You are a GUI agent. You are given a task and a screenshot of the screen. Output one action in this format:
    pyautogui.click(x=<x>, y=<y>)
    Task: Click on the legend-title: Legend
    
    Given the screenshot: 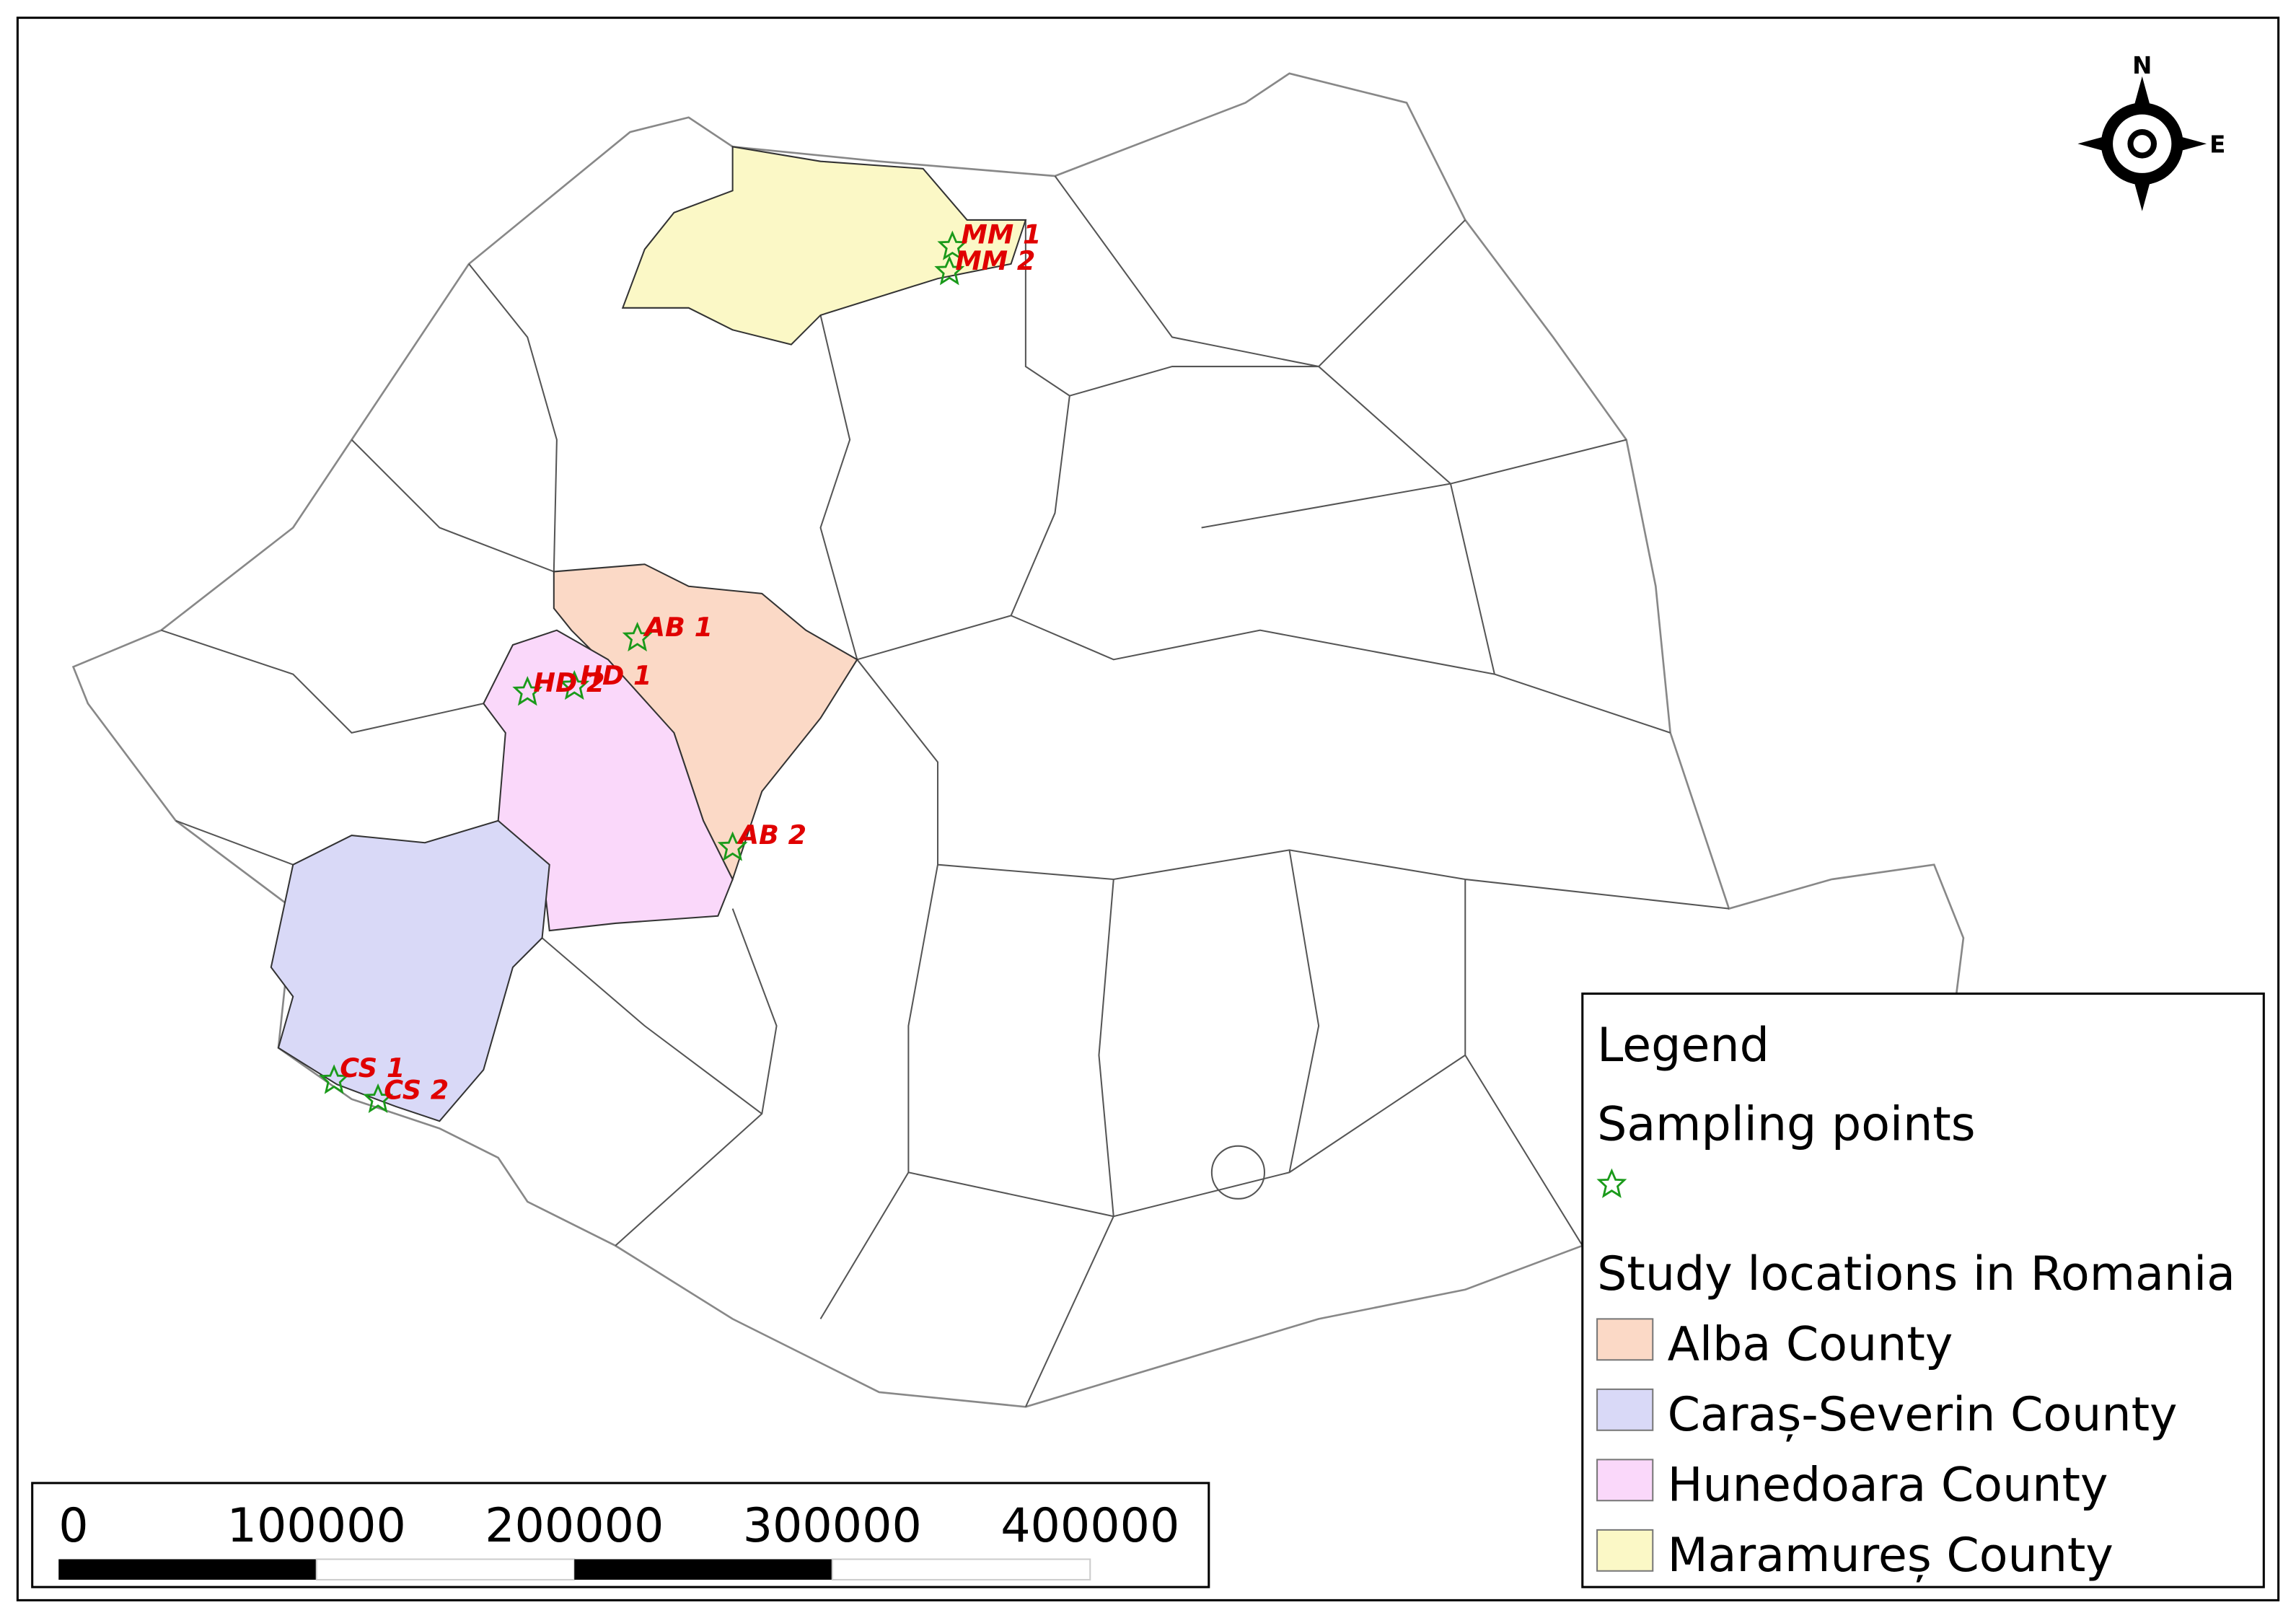 What is the action you would take?
    pyautogui.click(x=1683, y=1046)
    